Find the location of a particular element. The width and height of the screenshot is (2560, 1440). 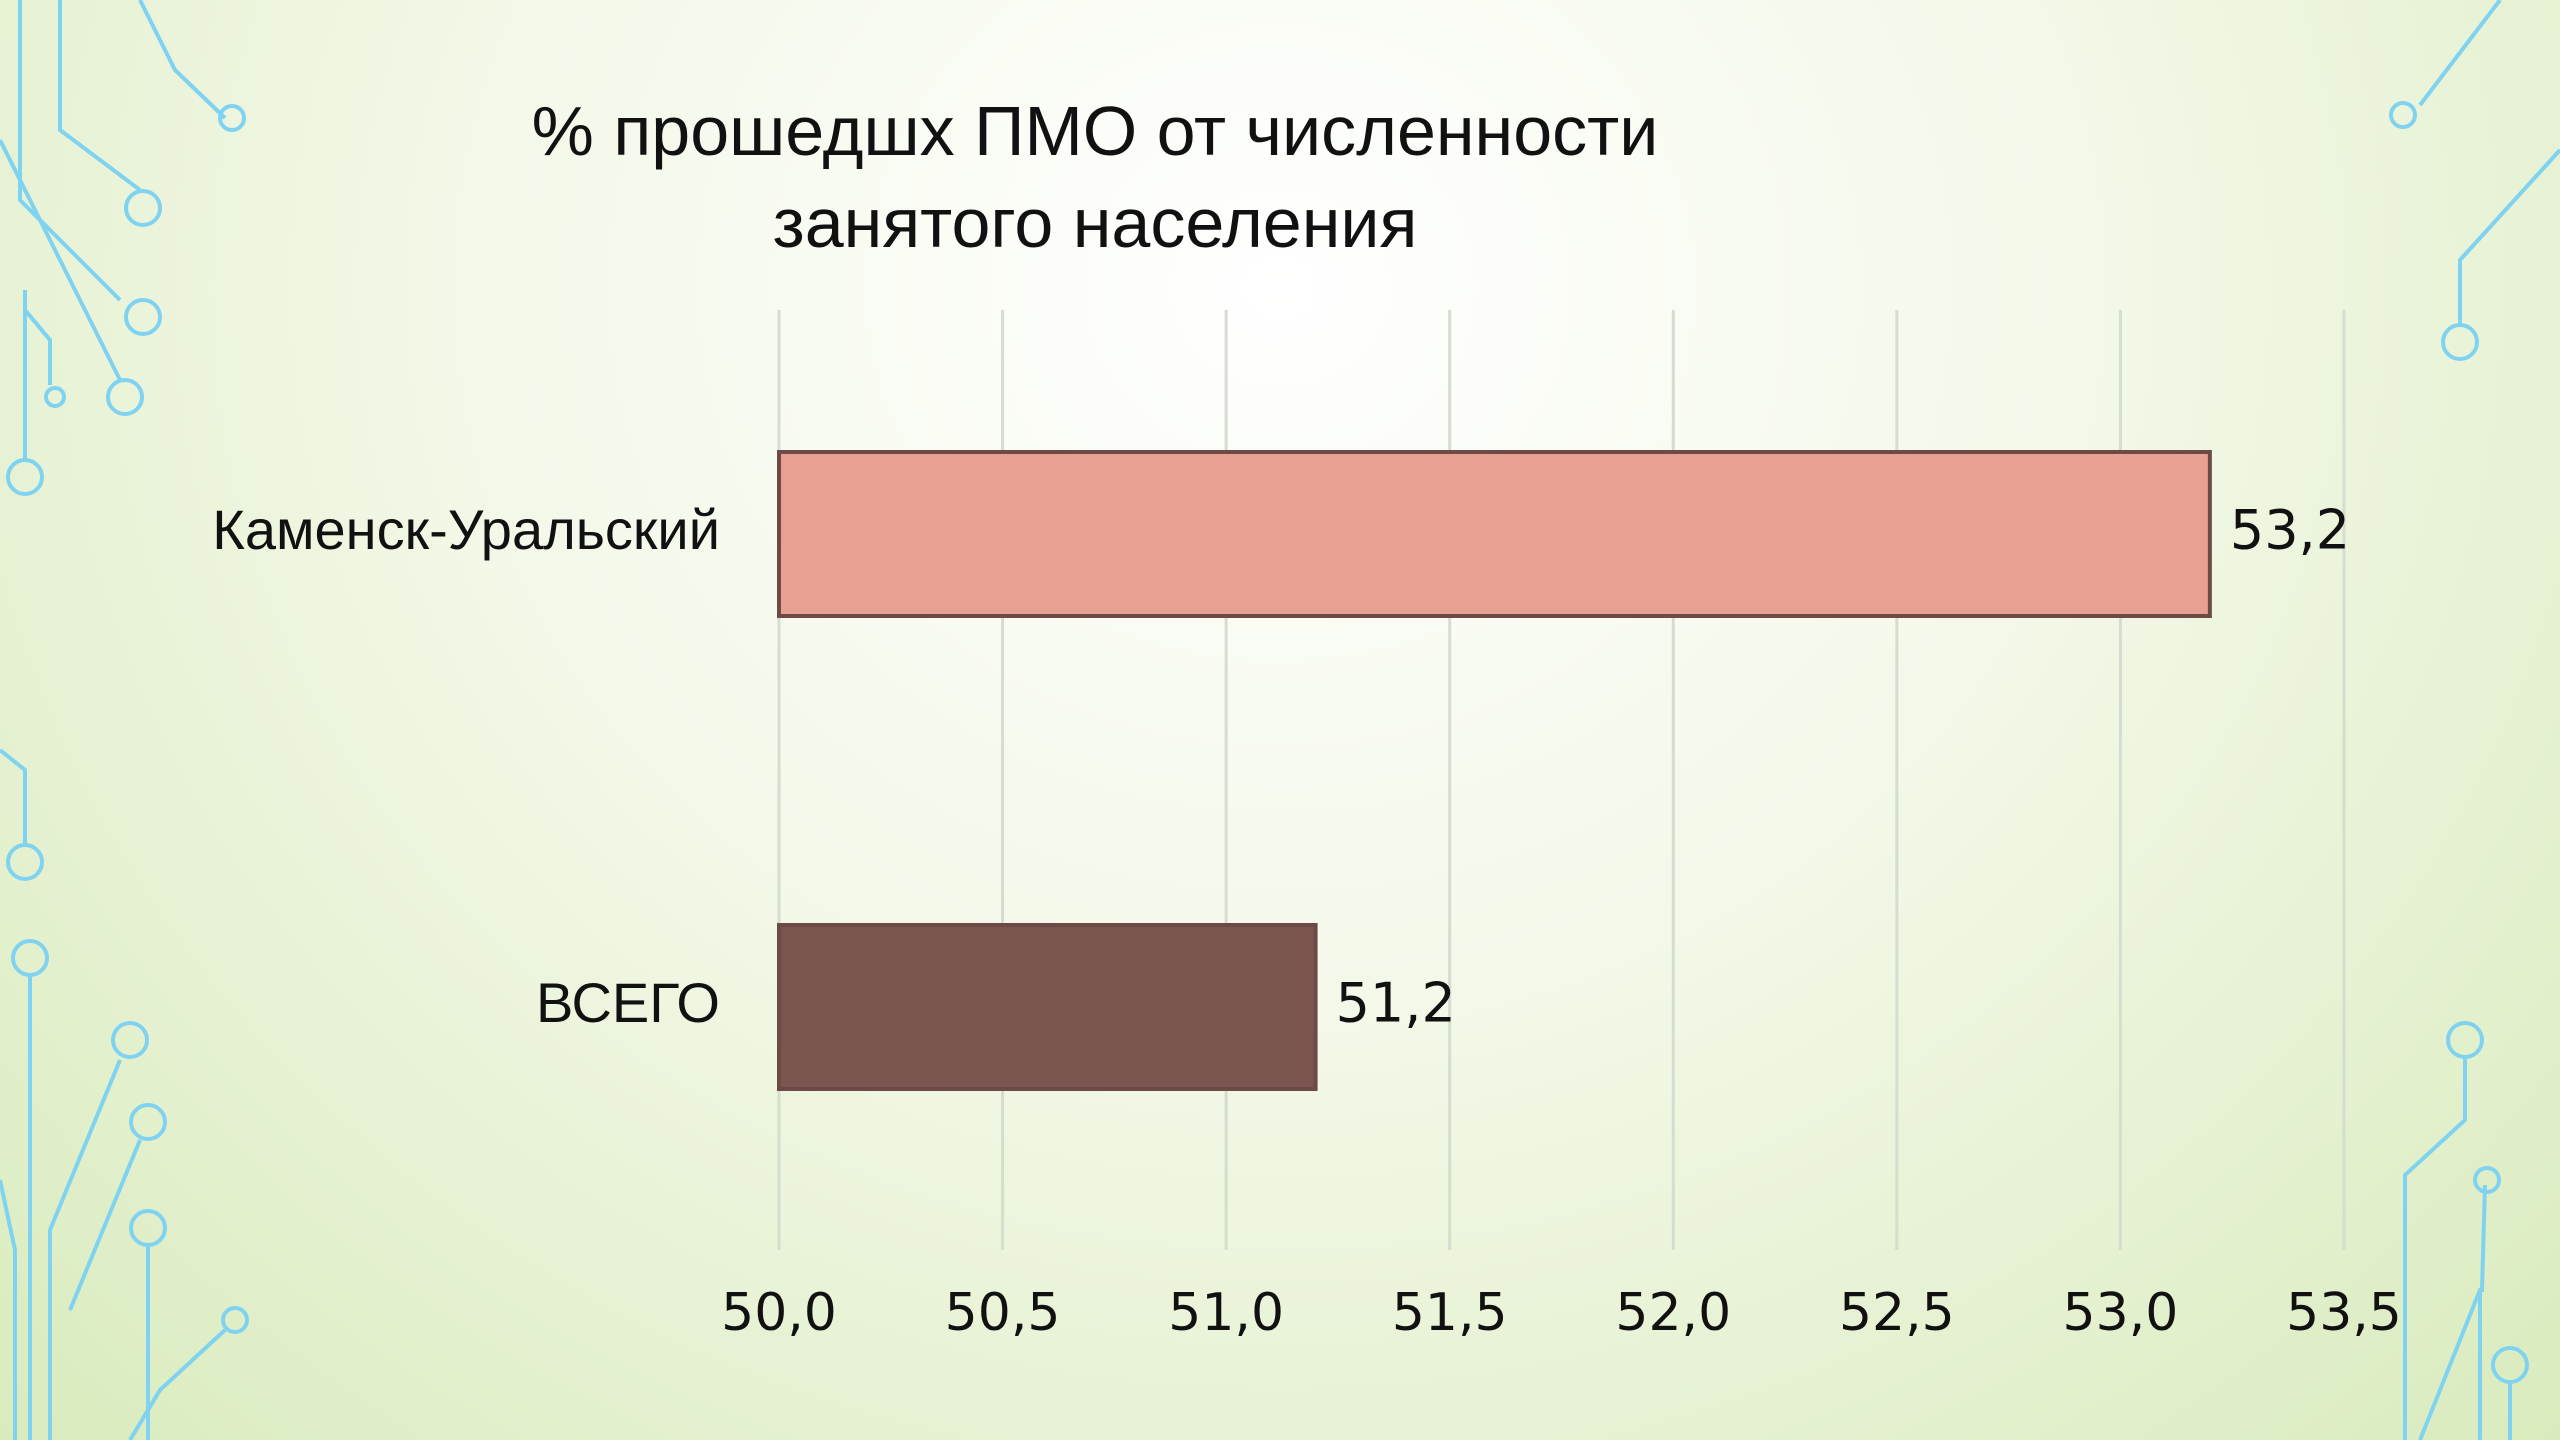

x-tick-label: 50,5 is located at coordinates (1003, 1313).